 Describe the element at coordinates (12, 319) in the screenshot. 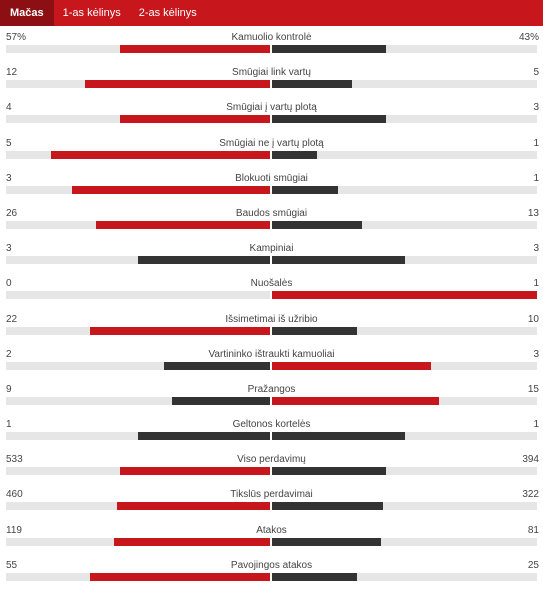

I see `home-value: 22` at that location.